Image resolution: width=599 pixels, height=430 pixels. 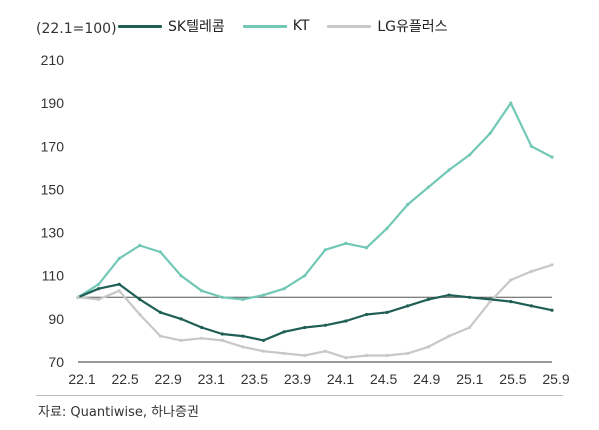 What do you see at coordinates (56, 319) in the screenshot?
I see `y-tick-label-1: 90` at bounding box center [56, 319].